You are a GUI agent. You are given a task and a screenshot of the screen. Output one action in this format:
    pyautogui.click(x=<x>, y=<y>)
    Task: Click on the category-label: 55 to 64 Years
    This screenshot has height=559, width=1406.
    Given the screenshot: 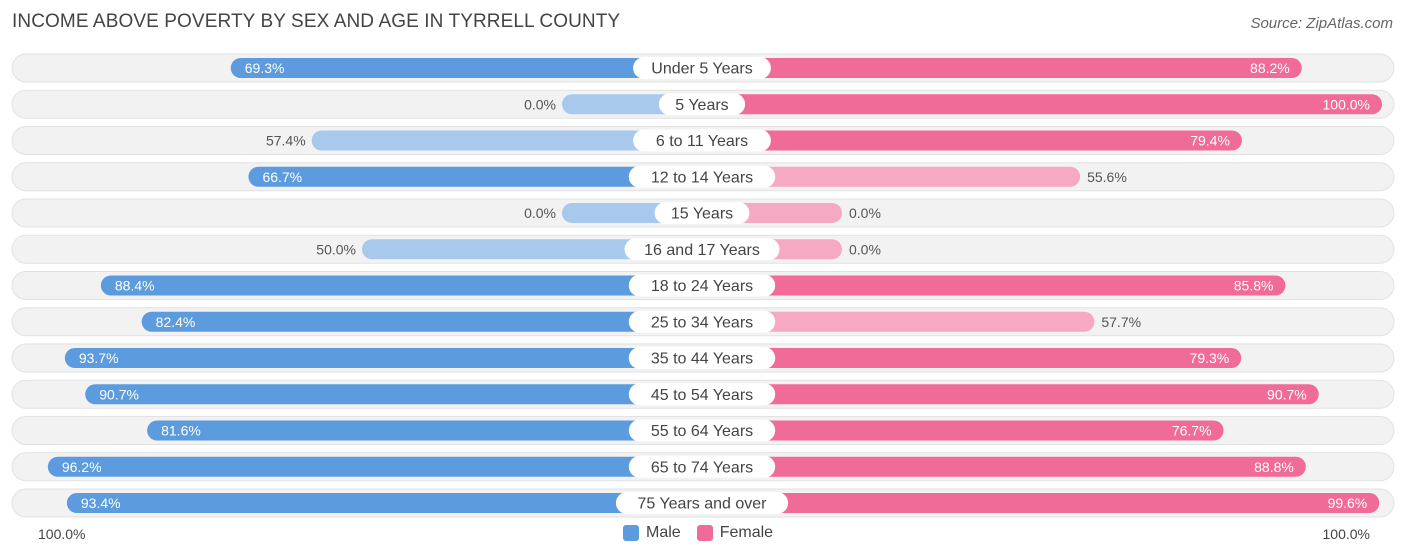 What is the action you would take?
    pyautogui.click(x=702, y=431)
    